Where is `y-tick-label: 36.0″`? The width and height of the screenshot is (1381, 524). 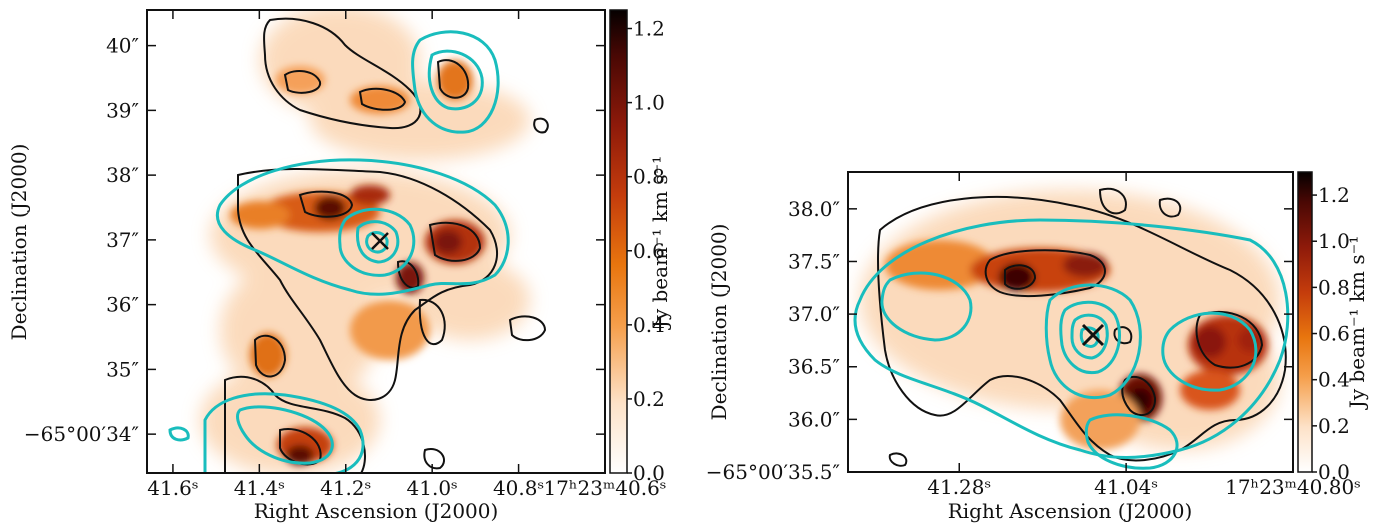 y-tick-label: 36.0″ is located at coordinates (814, 419).